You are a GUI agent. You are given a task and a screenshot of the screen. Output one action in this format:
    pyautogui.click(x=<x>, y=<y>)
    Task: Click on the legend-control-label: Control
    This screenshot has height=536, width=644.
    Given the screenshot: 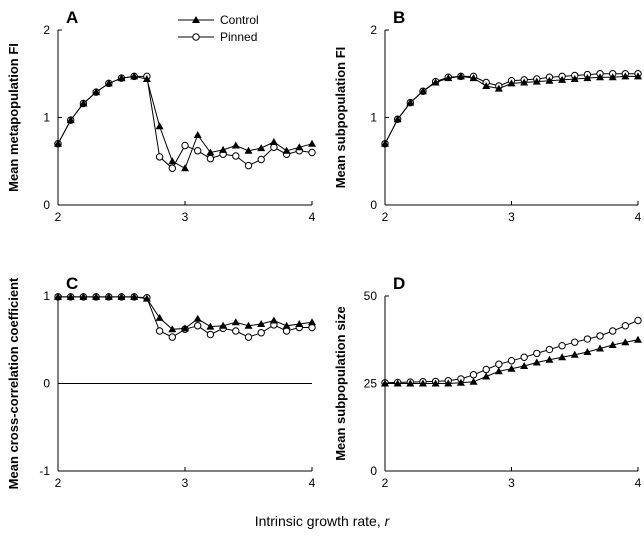 What is the action you would take?
    pyautogui.click(x=239, y=20)
    